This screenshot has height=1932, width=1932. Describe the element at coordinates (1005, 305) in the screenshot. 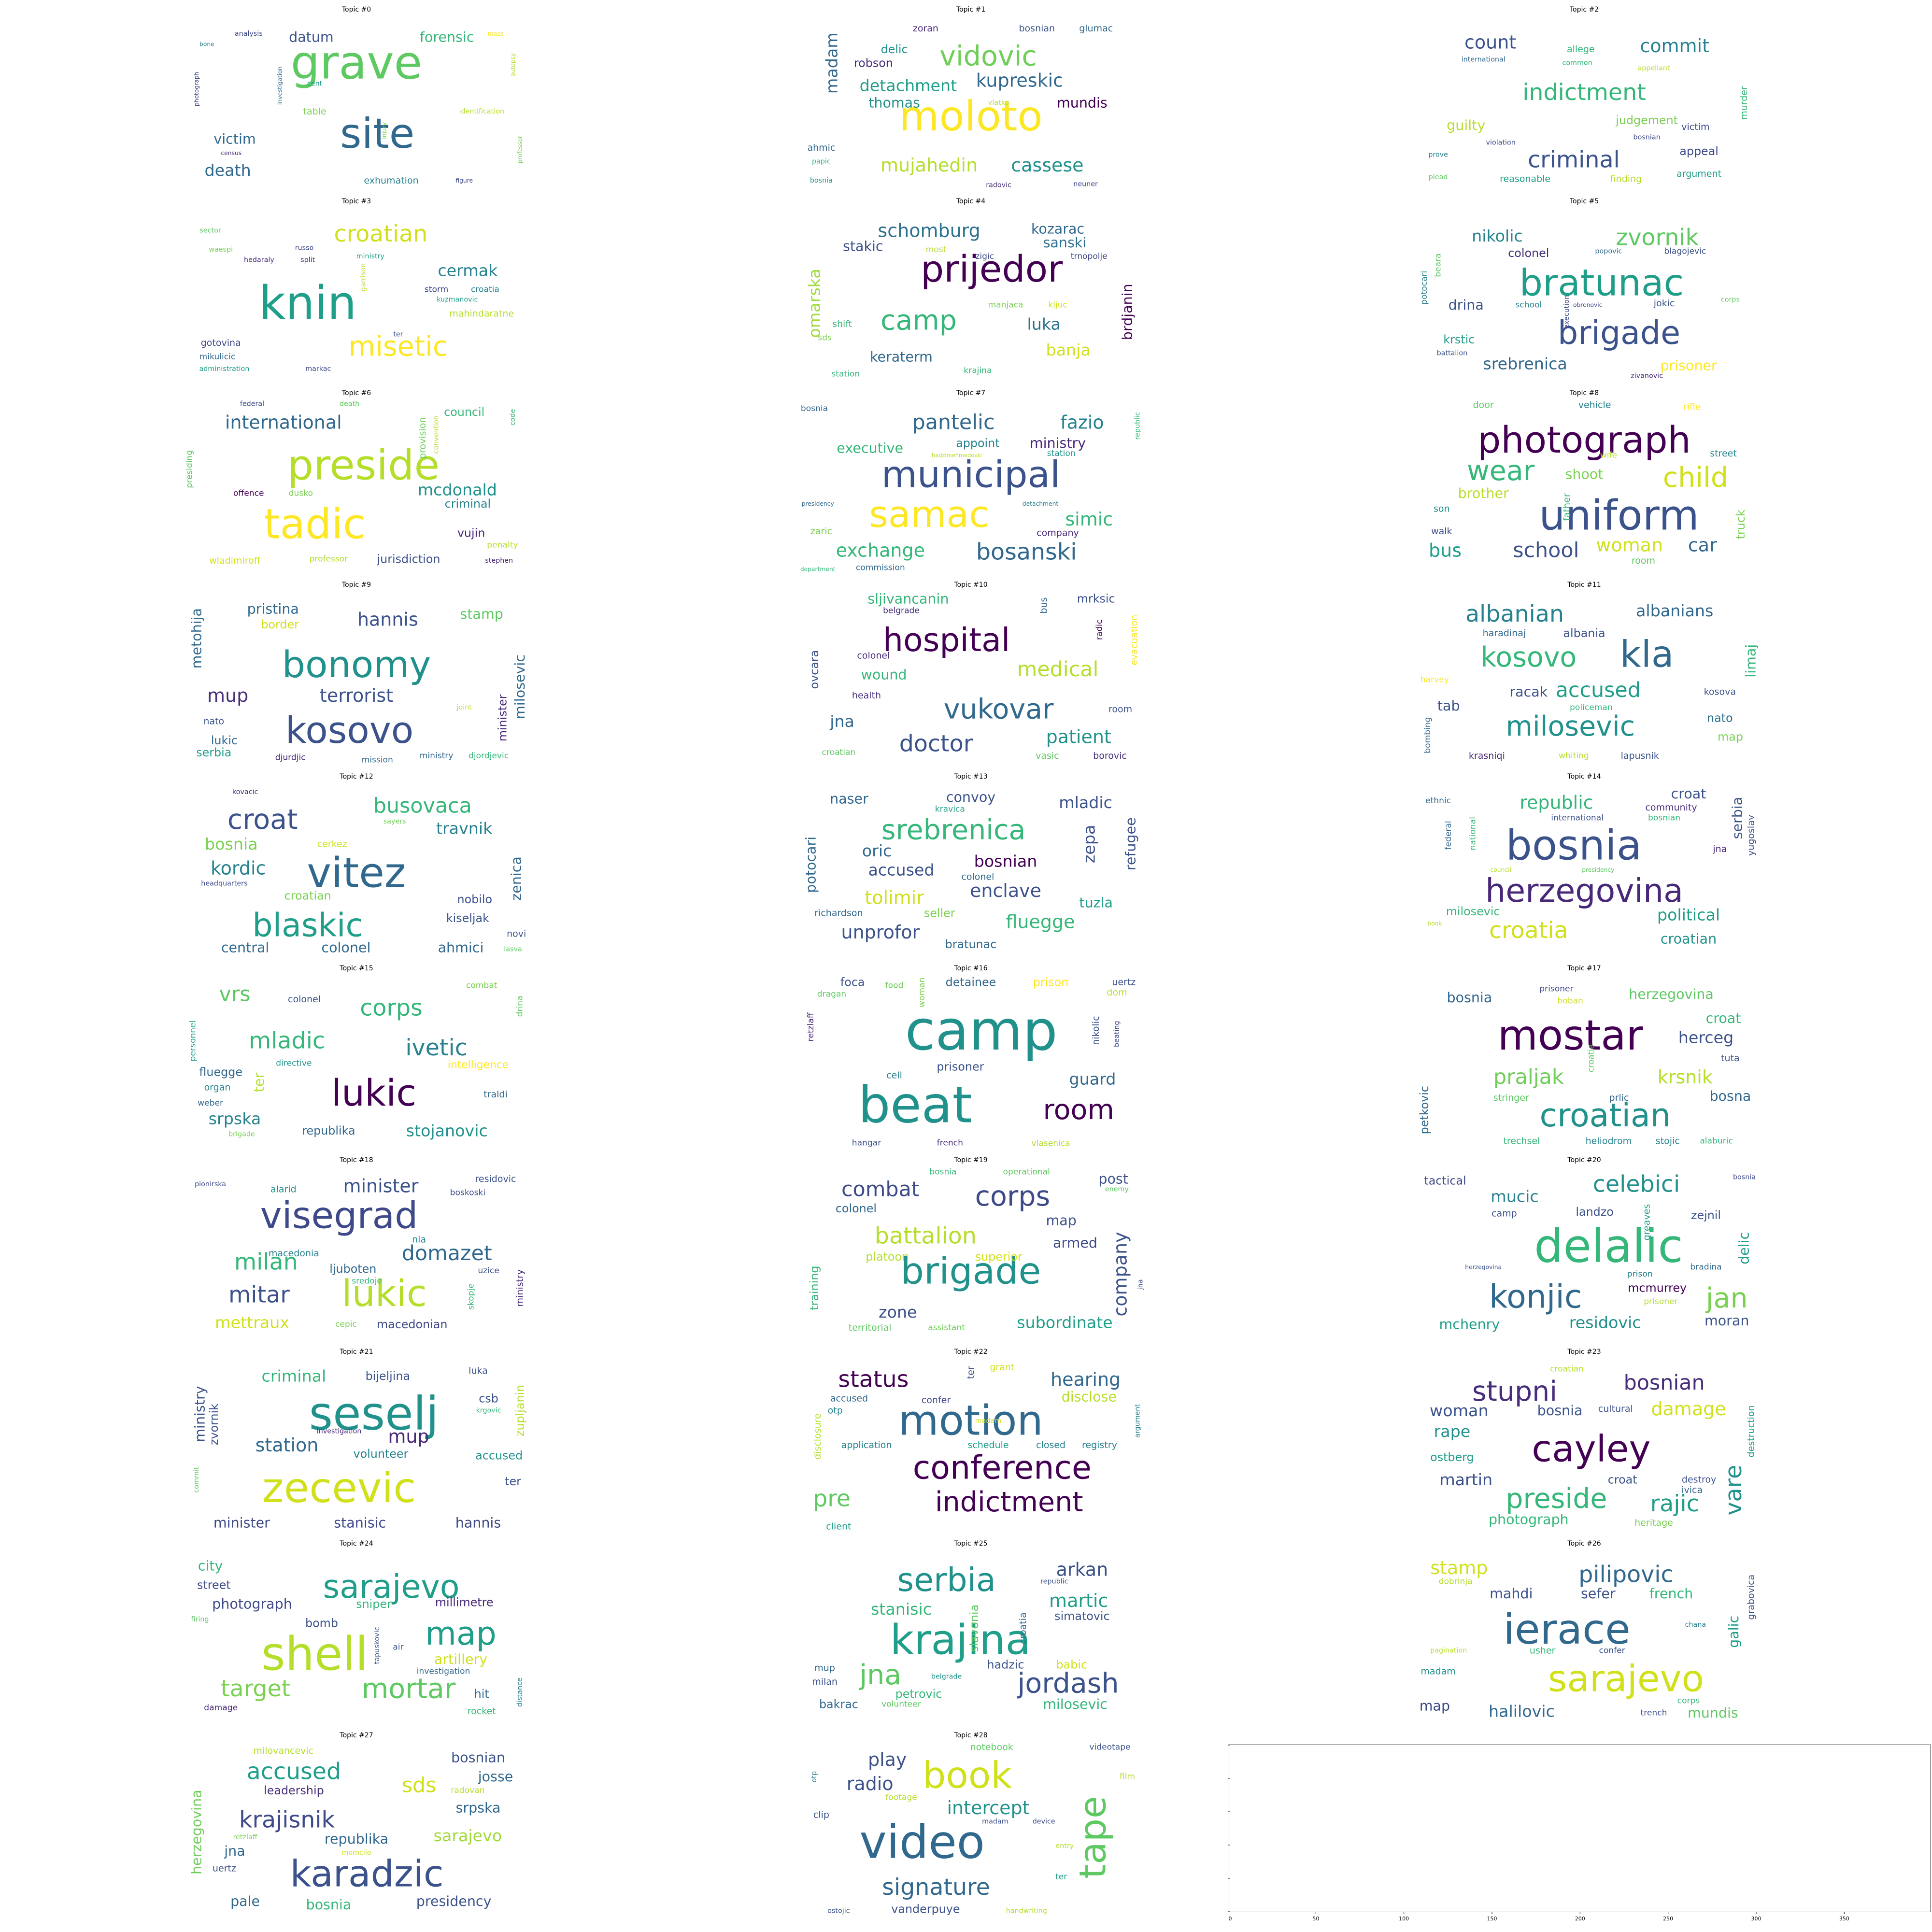

I see `cloud-word: manjaca` at that location.